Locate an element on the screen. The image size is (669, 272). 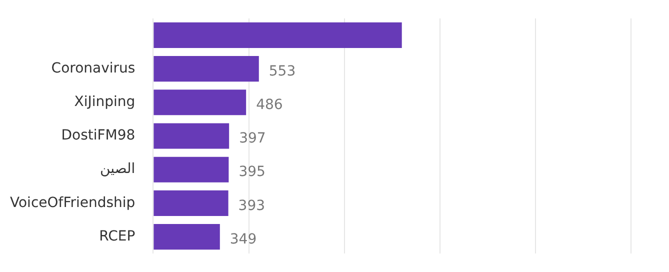
y-tick-label: RCEP is located at coordinates (117, 236).